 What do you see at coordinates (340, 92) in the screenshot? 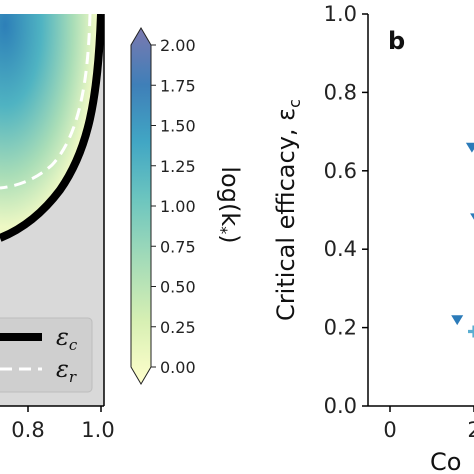
I see `y-tick-label: 0.8` at bounding box center [340, 92].